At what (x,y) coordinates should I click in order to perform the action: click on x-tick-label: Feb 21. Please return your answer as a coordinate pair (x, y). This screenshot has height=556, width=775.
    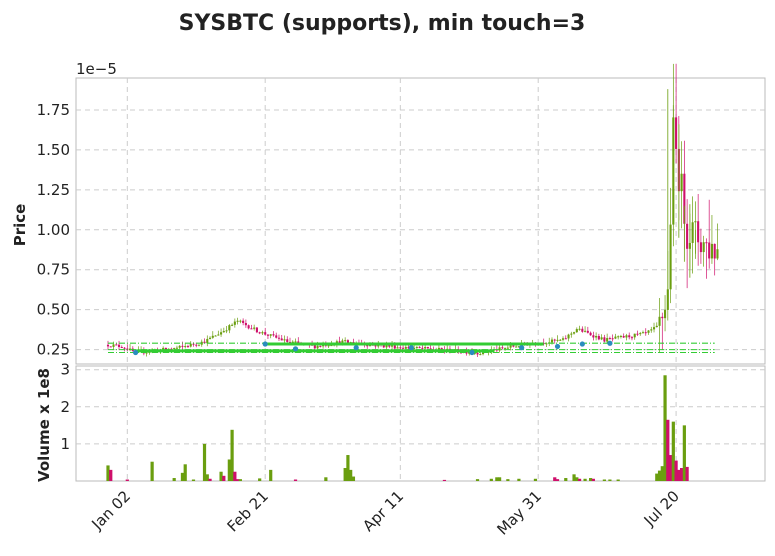
    Looking at the image, I should click on (248, 511).